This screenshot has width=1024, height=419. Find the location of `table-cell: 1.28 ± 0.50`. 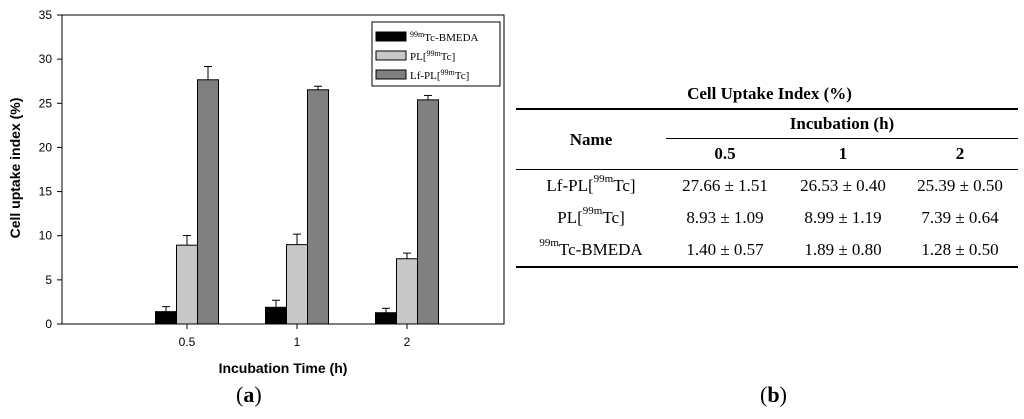

table-cell: 1.28 ± 0.50 is located at coordinates (960, 251).